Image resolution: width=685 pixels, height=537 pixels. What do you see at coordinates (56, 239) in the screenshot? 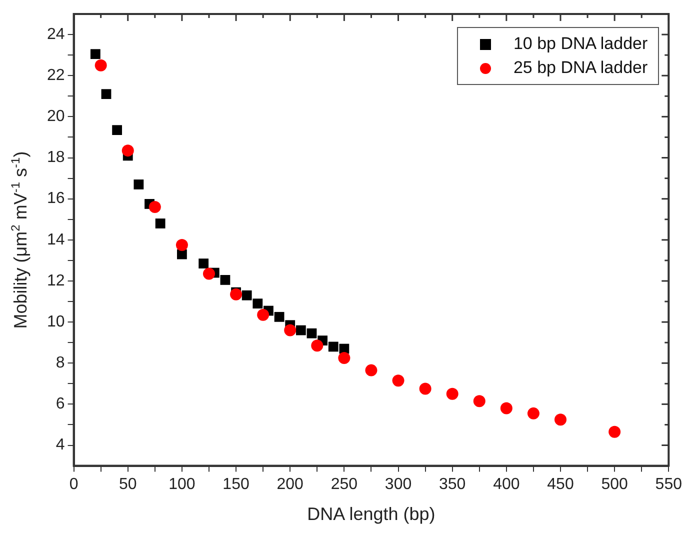
I see `y-tick-label: 14` at bounding box center [56, 239].